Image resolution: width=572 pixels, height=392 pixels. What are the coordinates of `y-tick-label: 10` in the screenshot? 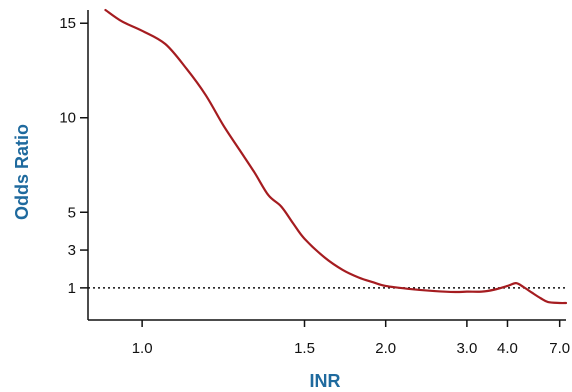 It's located at (67, 118).